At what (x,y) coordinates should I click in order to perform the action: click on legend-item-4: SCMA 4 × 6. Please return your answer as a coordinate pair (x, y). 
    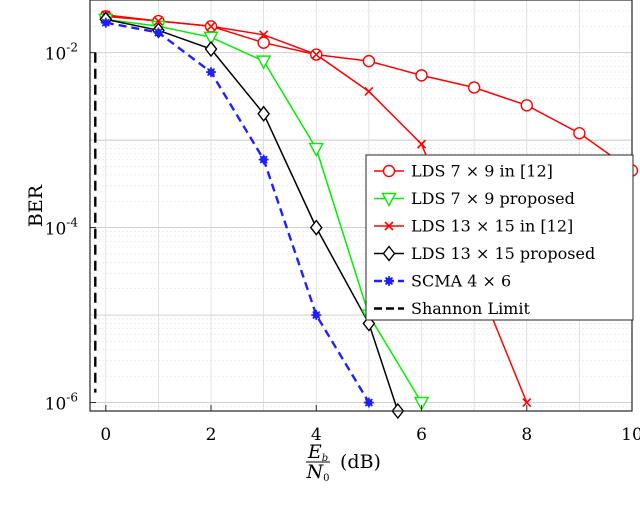
    Looking at the image, I should click on (442, 281).